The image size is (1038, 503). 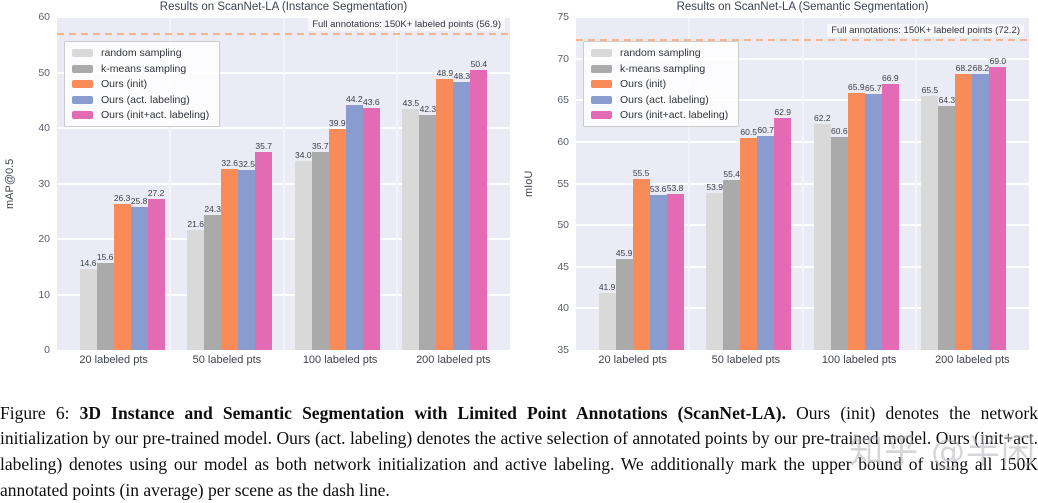 What do you see at coordinates (748, 244) in the screenshot?
I see `bar: 60.5` at bounding box center [748, 244].